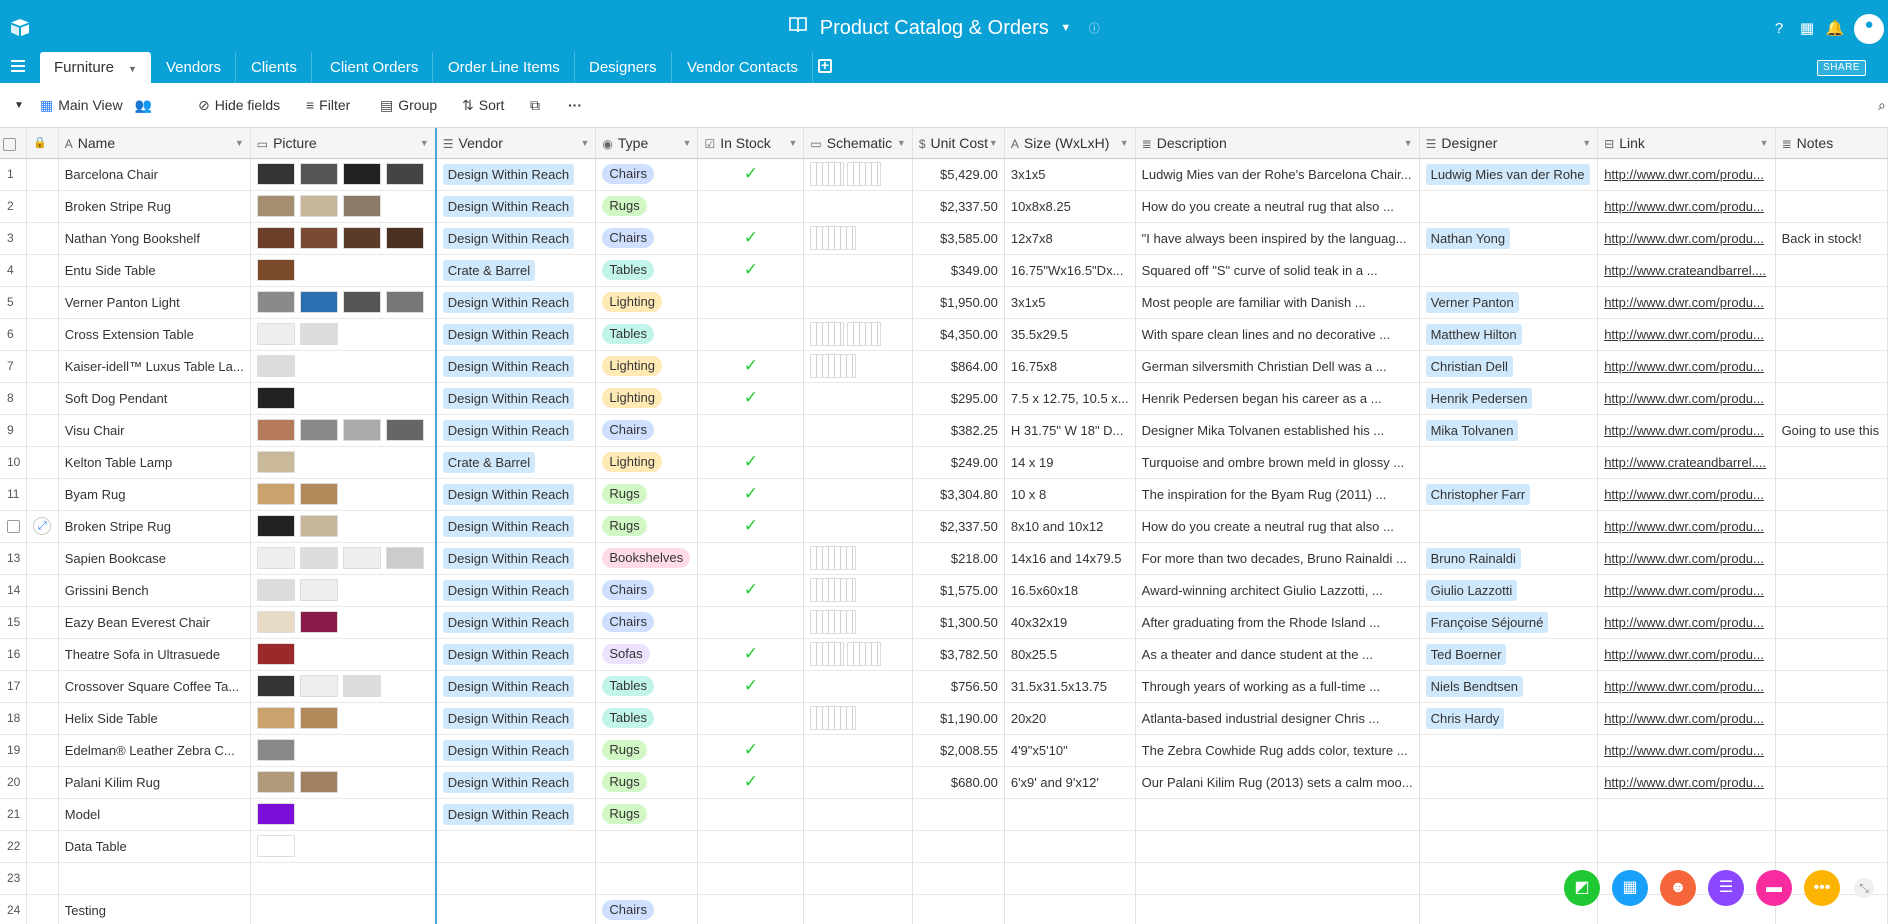 This screenshot has height=924, width=1888. What do you see at coordinates (154, 846) in the screenshot?
I see `name-cell: Data Table` at bounding box center [154, 846].